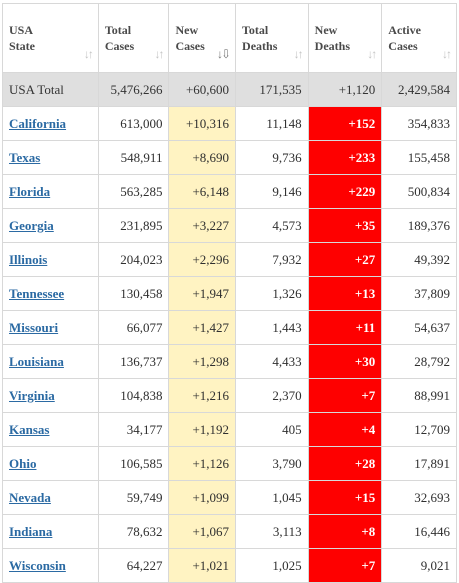  What do you see at coordinates (260, 46) in the screenshot?
I see `header-total-deaths-line2: Deaths` at bounding box center [260, 46].